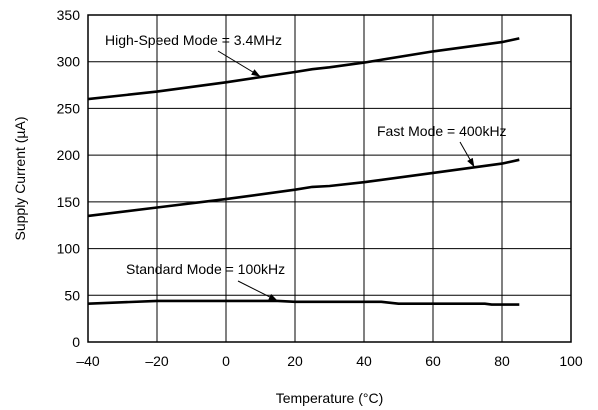 The height and width of the screenshot is (410, 598). Describe the element at coordinates (72, 295) in the screenshot. I see `y-tick-label: 50` at that location.